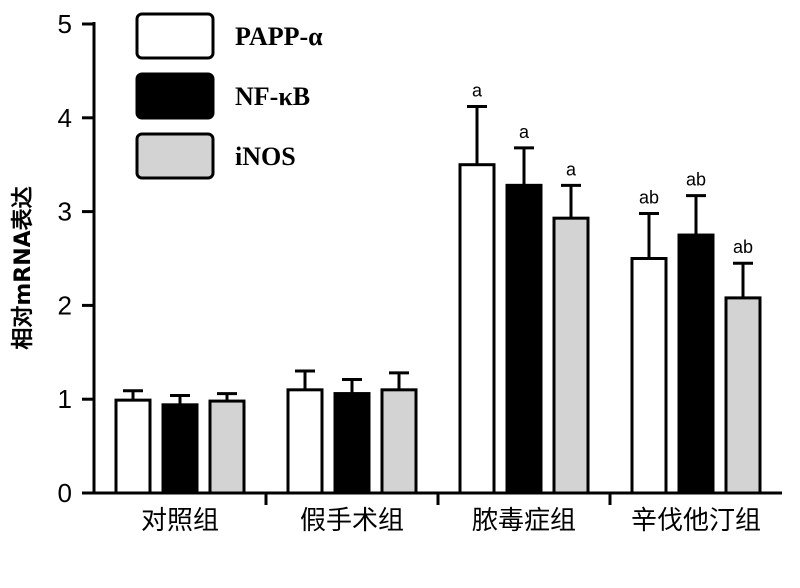 Image resolution: width=800 pixels, height=588 pixels. Describe the element at coordinates (65, 212) in the screenshot. I see `y-tick-label: 3` at that location.